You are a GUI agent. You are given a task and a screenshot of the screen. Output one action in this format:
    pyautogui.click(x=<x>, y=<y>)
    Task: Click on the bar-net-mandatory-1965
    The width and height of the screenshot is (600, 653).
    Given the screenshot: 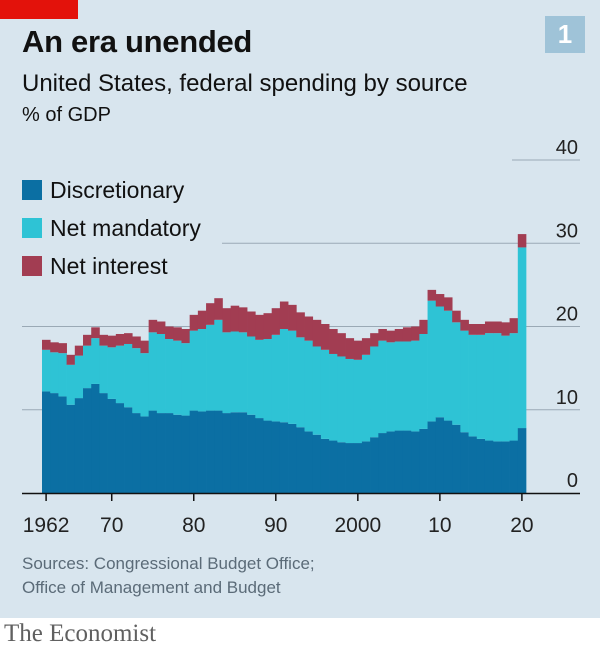 What is the action you would take?
    pyautogui.click(x=71, y=384)
    